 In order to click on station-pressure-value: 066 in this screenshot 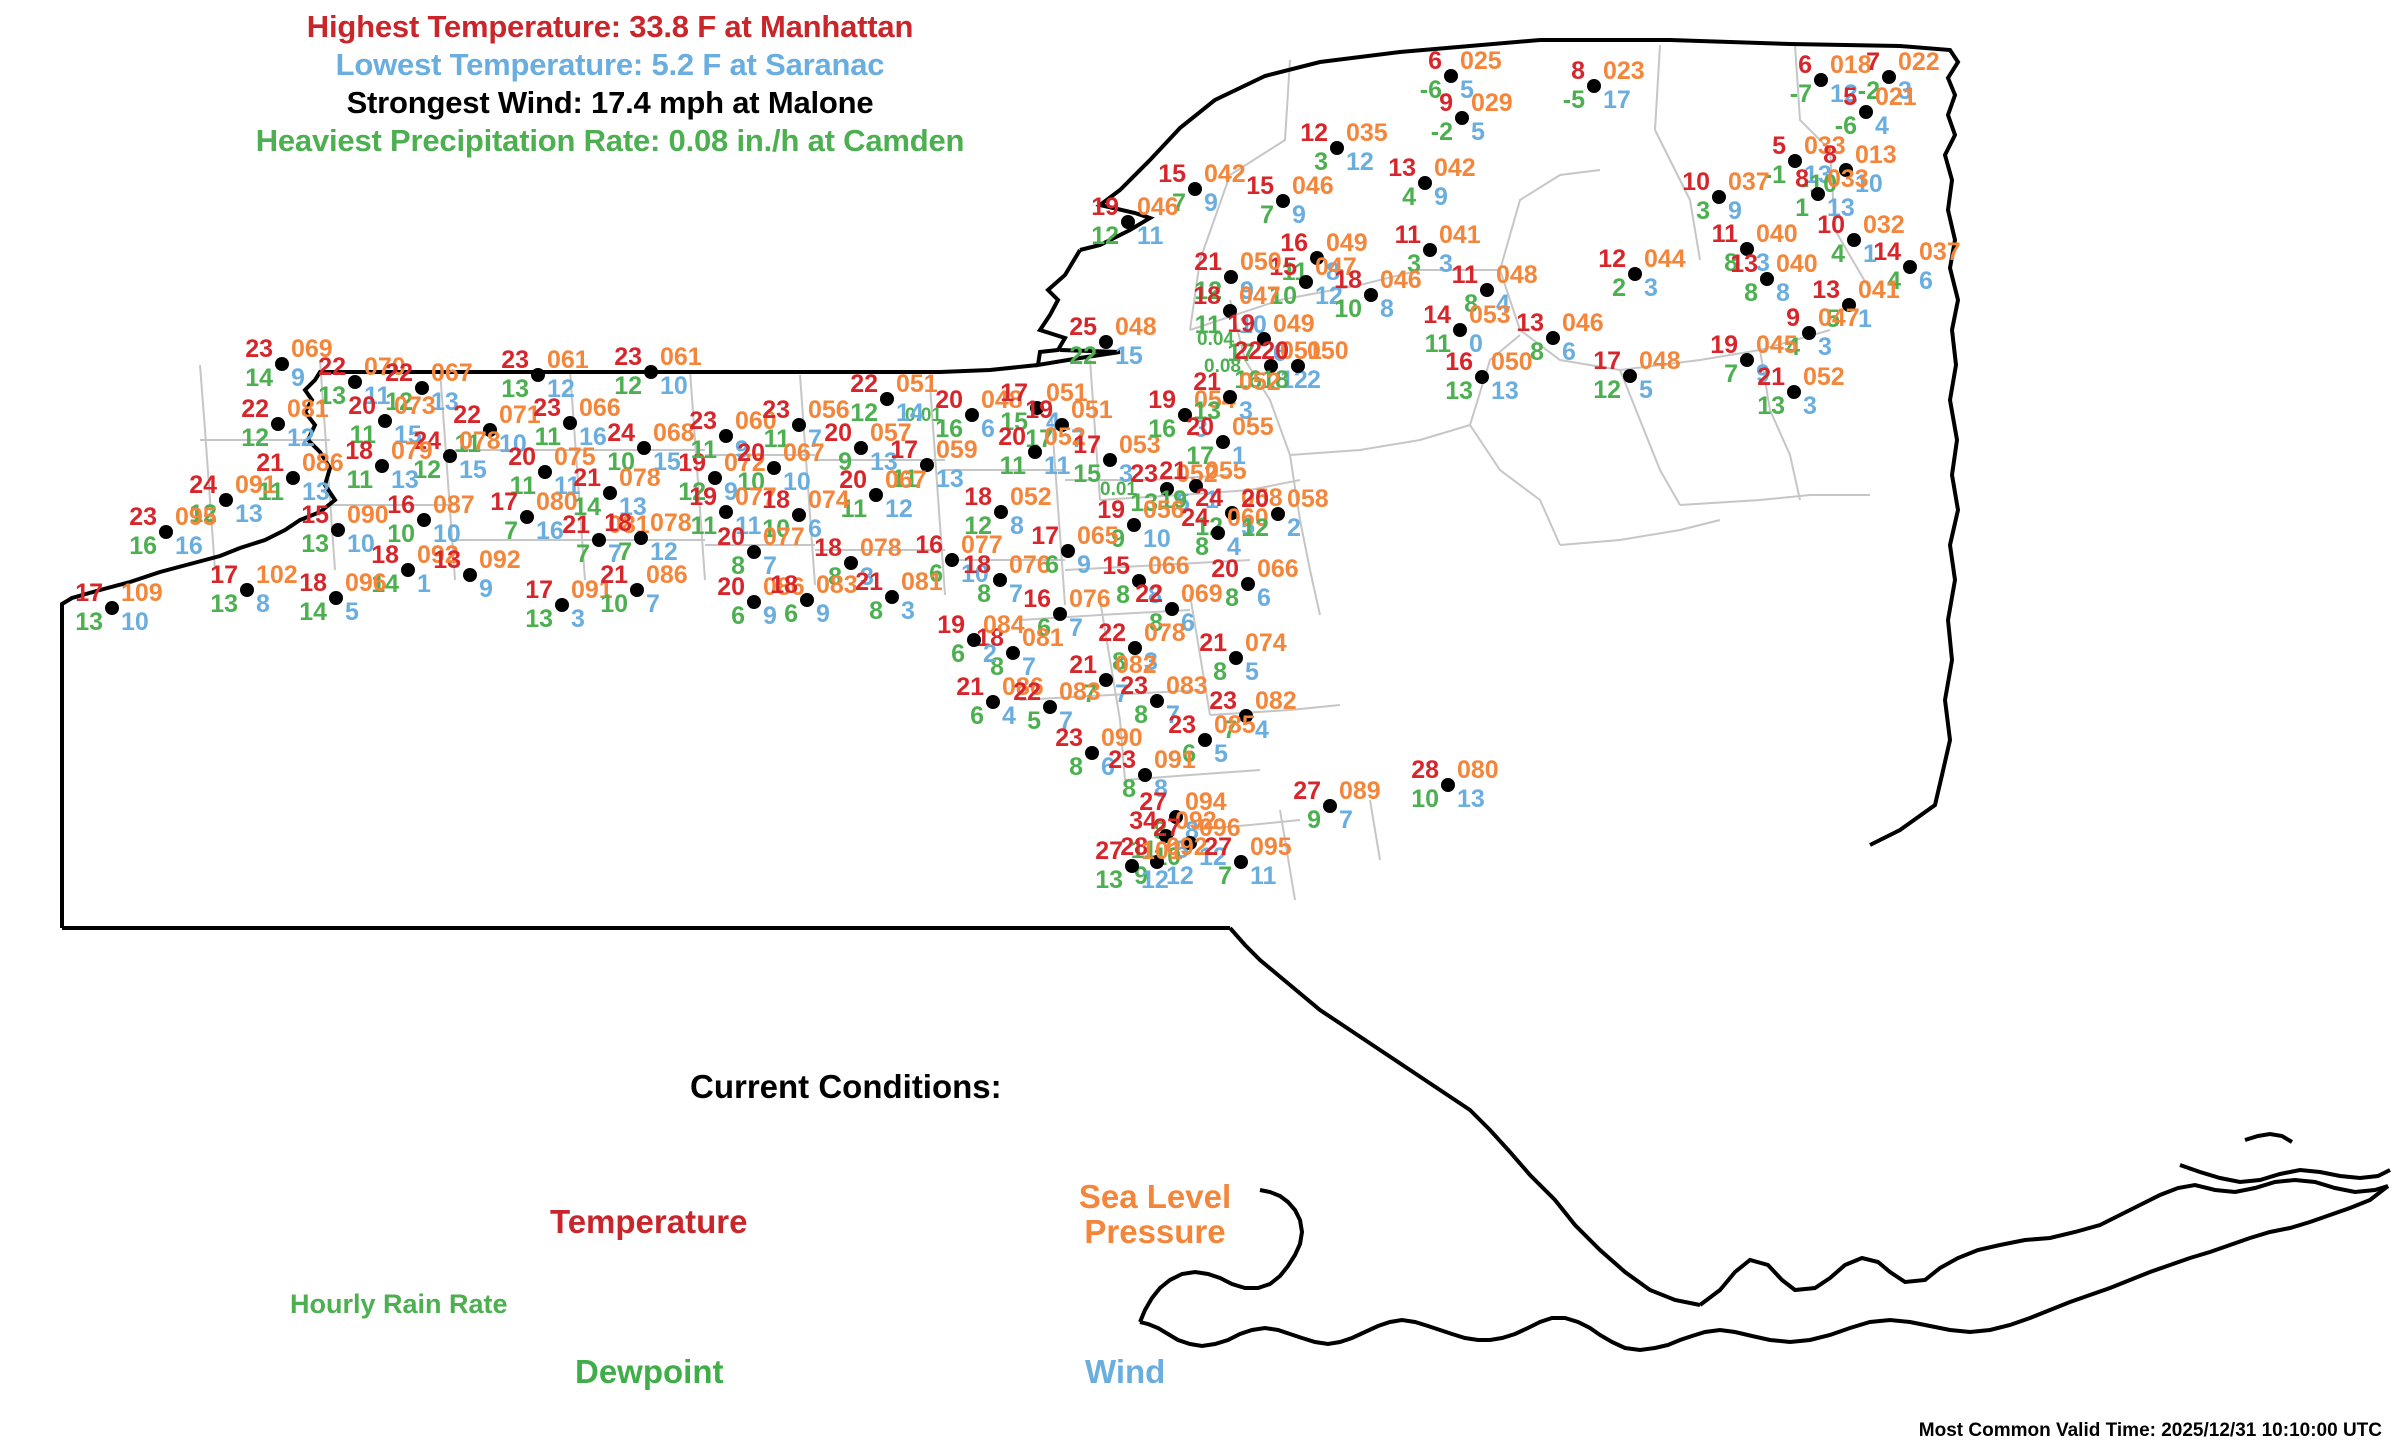, I will do `click(600, 408)`.